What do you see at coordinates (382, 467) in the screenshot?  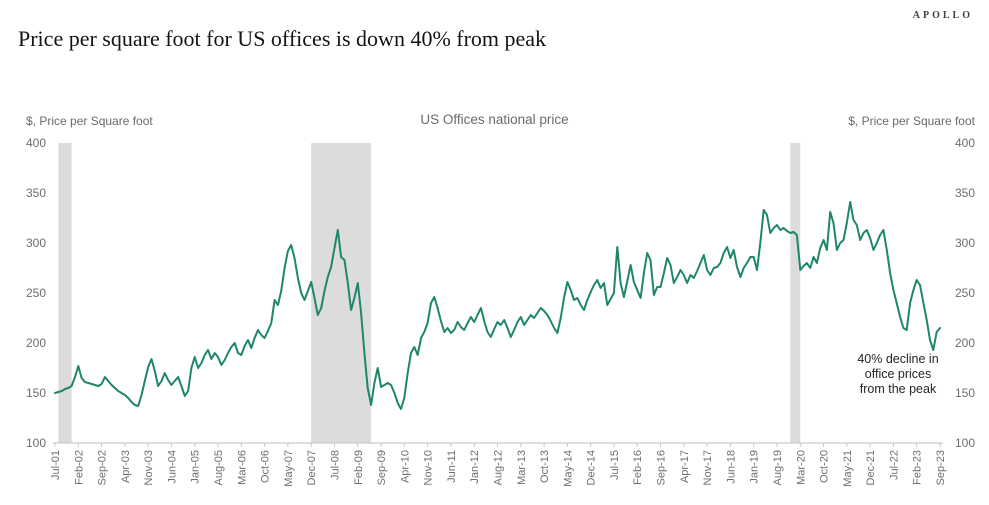 I see `x-tick-label: Sep-09` at bounding box center [382, 467].